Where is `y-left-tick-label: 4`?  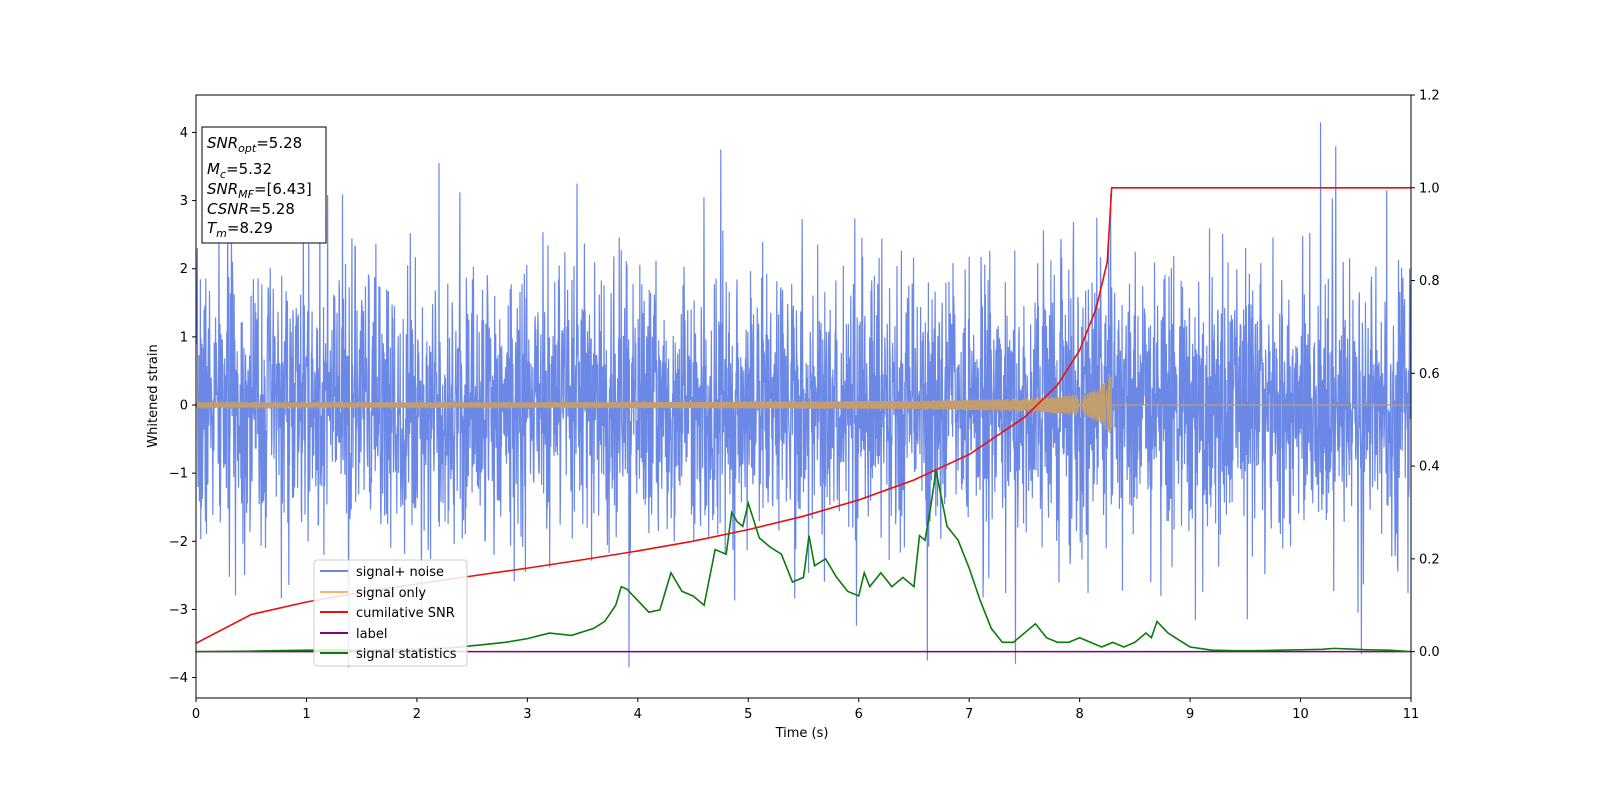
y-left-tick-label: 4 is located at coordinates (184, 133).